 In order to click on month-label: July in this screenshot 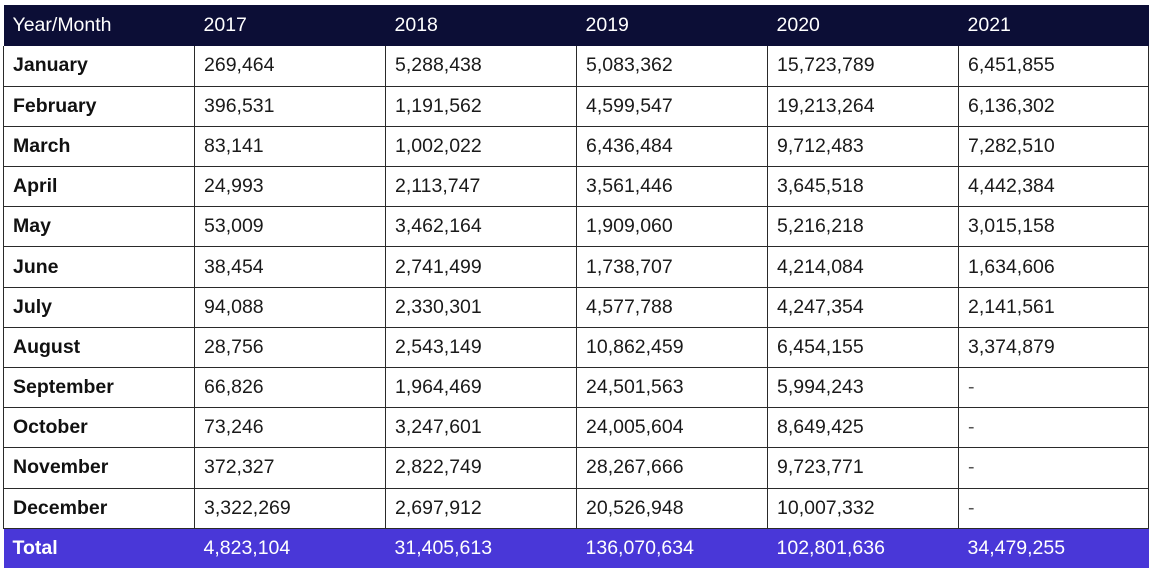, I will do `click(99, 307)`.